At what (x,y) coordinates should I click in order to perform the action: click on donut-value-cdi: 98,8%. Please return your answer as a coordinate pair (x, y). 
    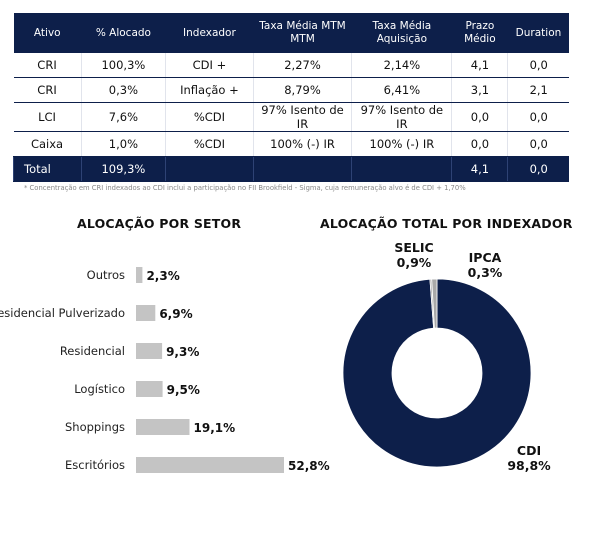
    Looking at the image, I should click on (529, 465).